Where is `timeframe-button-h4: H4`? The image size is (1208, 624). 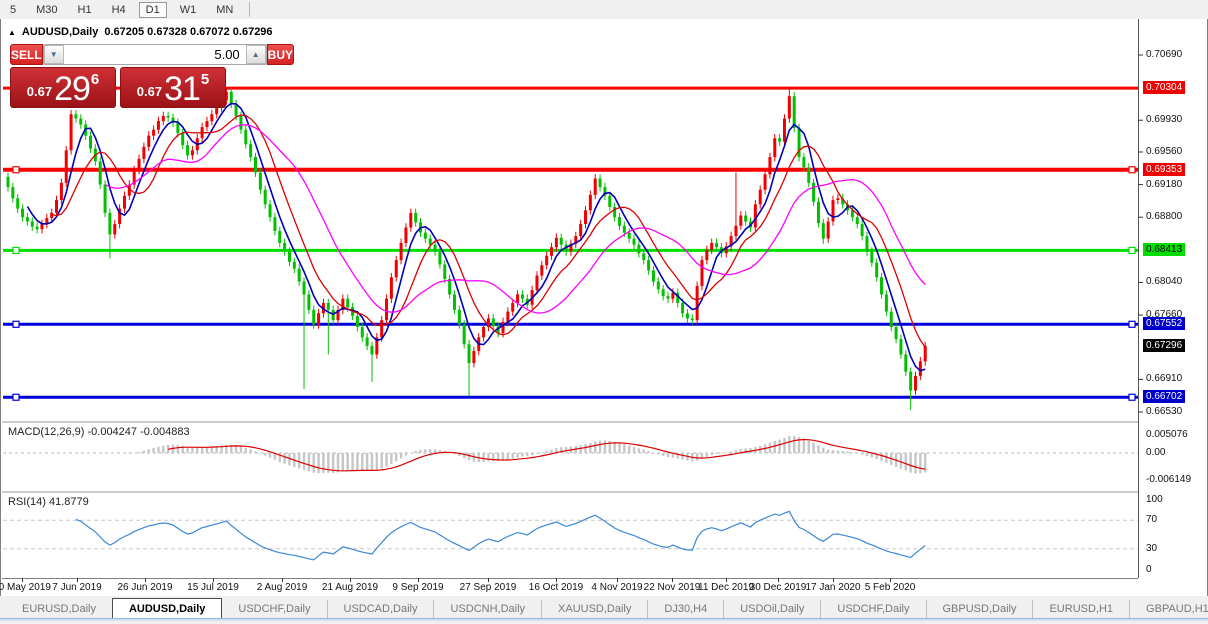 timeframe-button-h4: H4 is located at coordinates (118, 9).